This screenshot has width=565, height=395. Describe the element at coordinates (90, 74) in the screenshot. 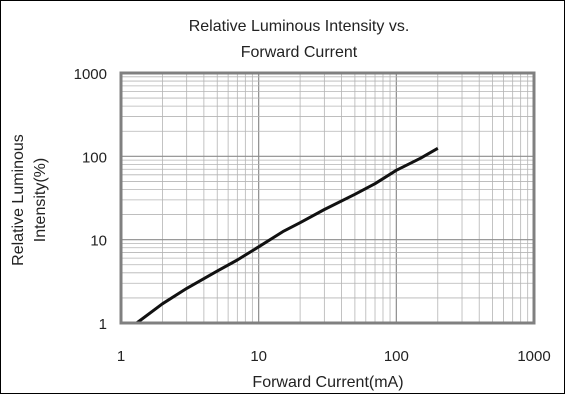

I see `y-tick-label: 1000` at that location.